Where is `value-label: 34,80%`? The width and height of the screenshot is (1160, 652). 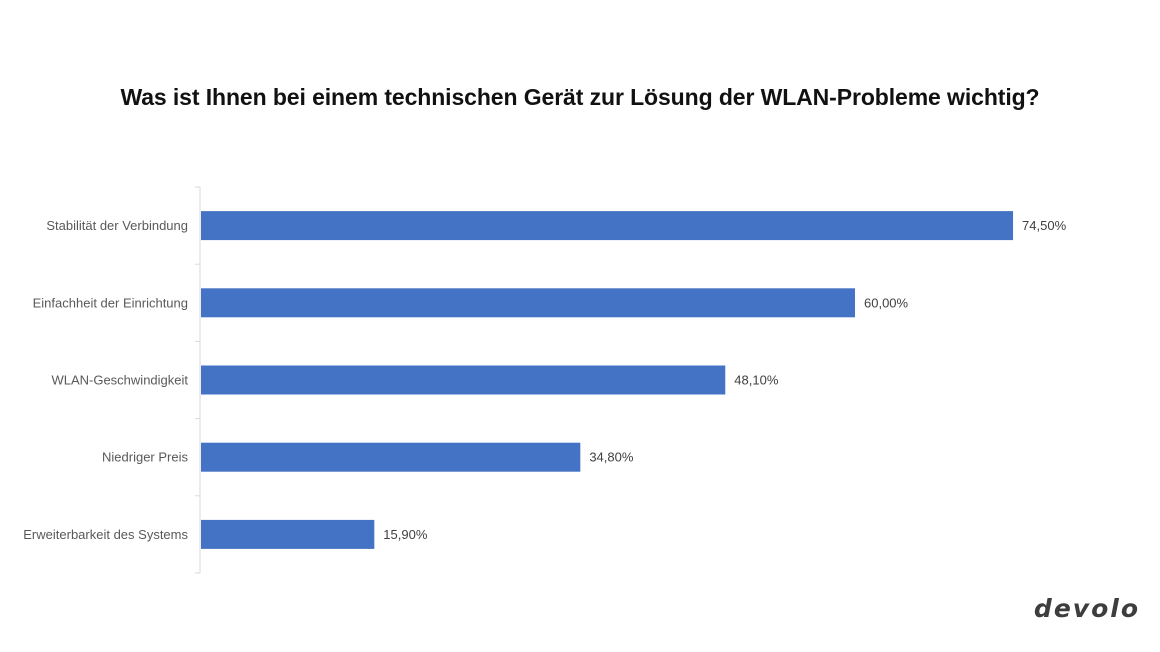 value-label: 34,80% is located at coordinates (611, 457).